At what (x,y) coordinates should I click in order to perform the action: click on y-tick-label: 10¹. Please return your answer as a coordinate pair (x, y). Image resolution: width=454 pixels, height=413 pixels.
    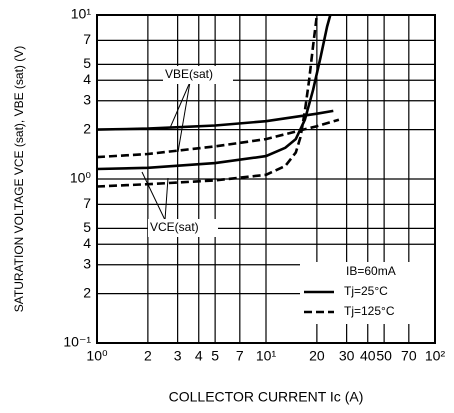
    Looking at the image, I should click on (81, 14).